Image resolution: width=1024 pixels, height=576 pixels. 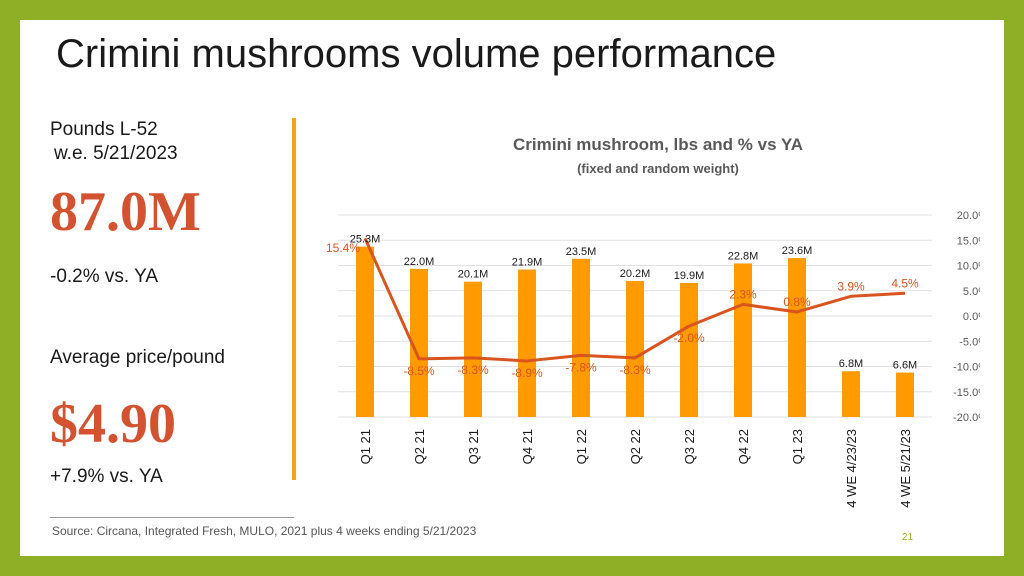 What do you see at coordinates (581, 252) in the screenshot?
I see `bar-value-label: 23.5M` at bounding box center [581, 252].